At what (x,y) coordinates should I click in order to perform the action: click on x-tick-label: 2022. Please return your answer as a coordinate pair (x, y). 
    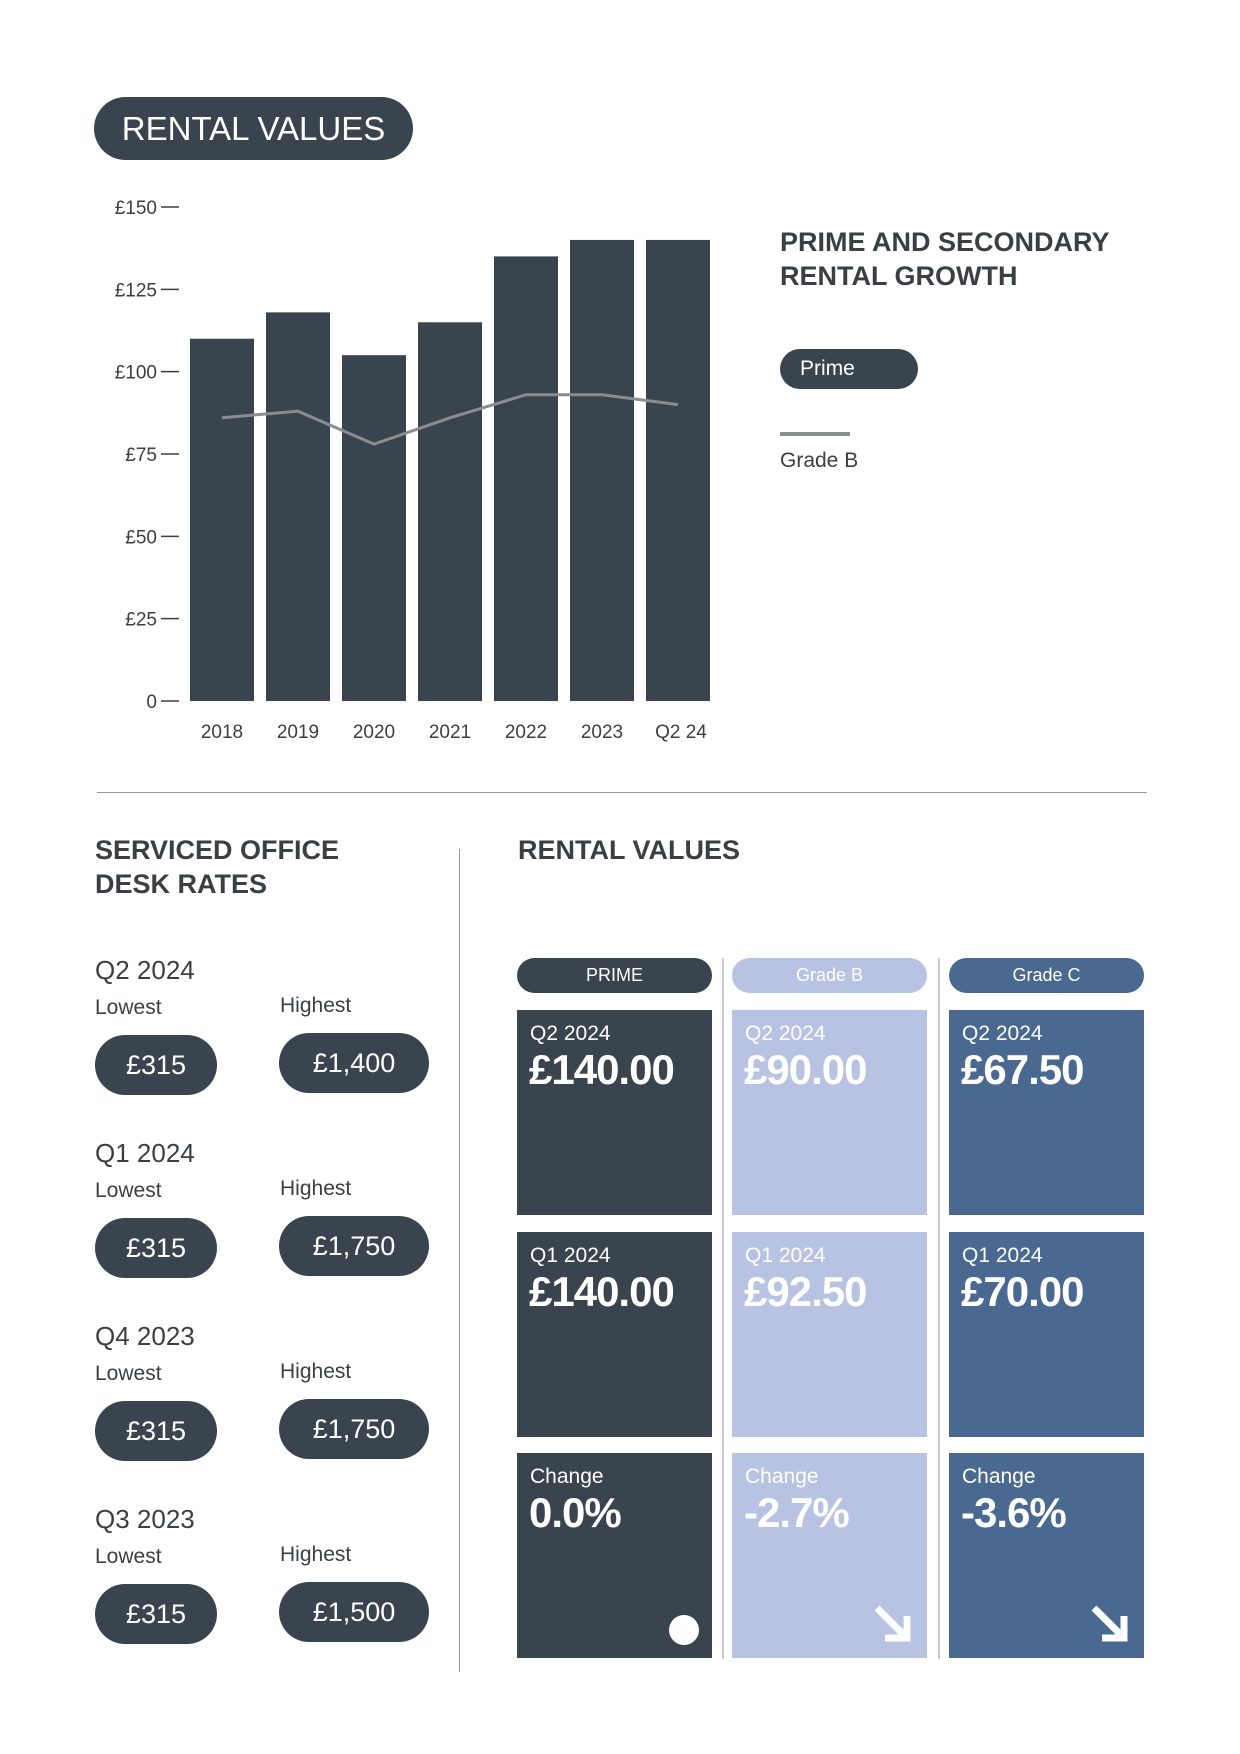
    Looking at the image, I should click on (526, 732).